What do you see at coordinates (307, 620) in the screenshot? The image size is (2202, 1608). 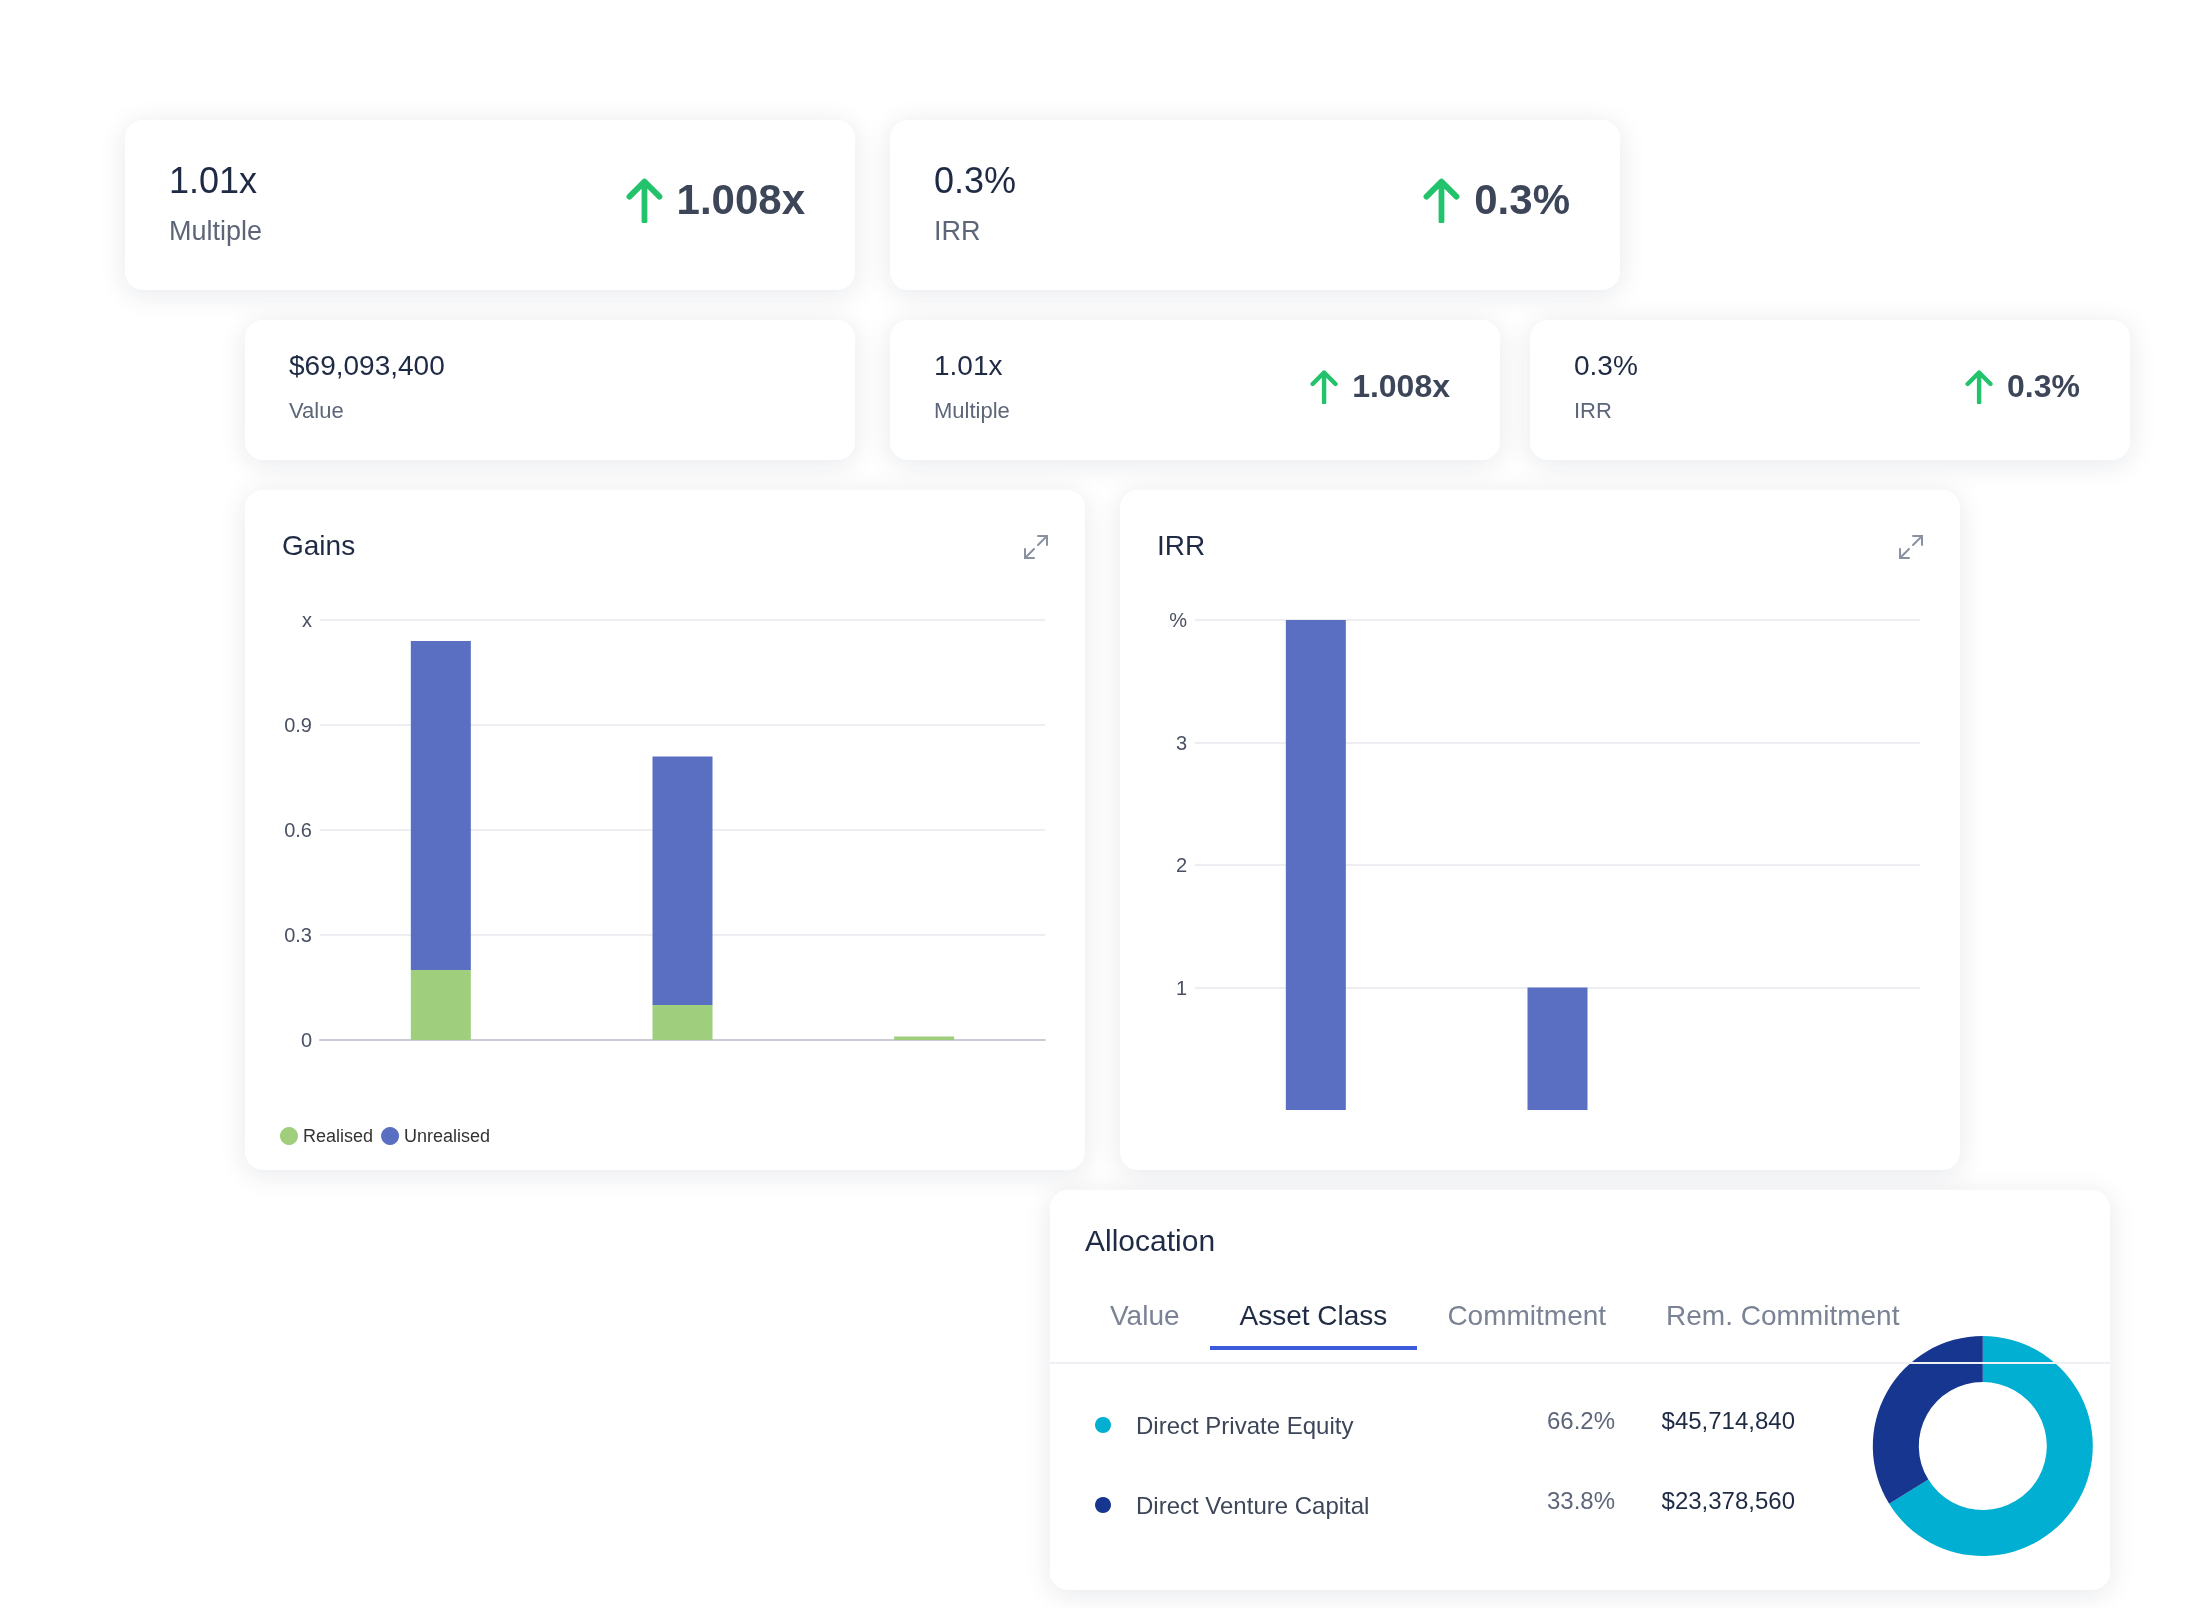 I see `y-tick-label: x` at bounding box center [307, 620].